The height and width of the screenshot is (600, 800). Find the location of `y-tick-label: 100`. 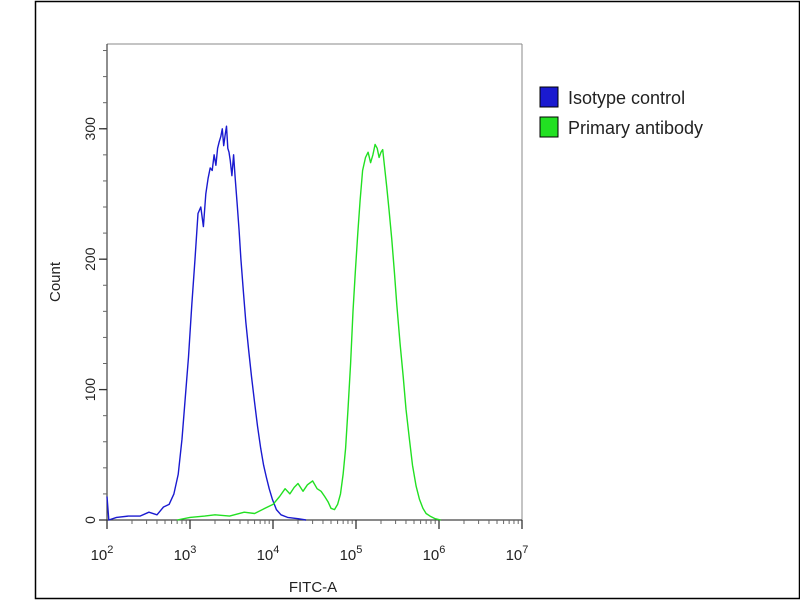

y-tick-label: 100 is located at coordinates (90, 390).